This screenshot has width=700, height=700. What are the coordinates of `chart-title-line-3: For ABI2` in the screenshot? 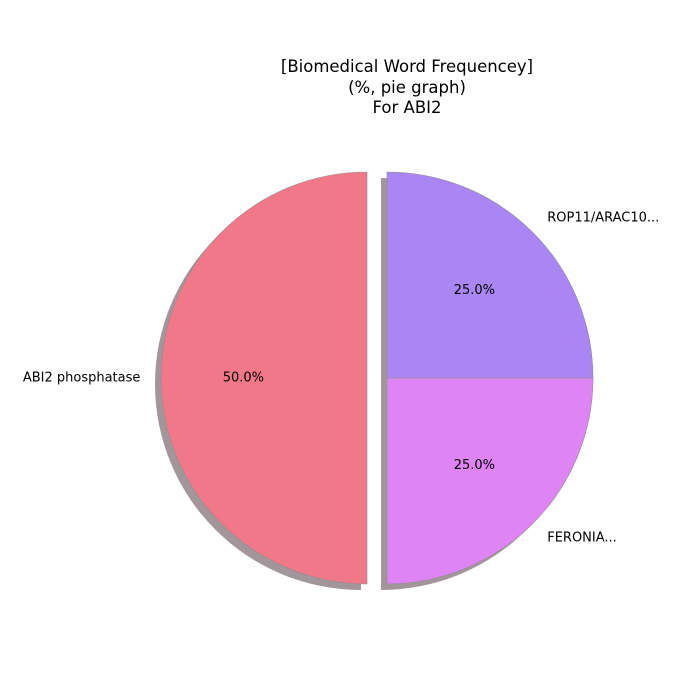 It's located at (407, 107).